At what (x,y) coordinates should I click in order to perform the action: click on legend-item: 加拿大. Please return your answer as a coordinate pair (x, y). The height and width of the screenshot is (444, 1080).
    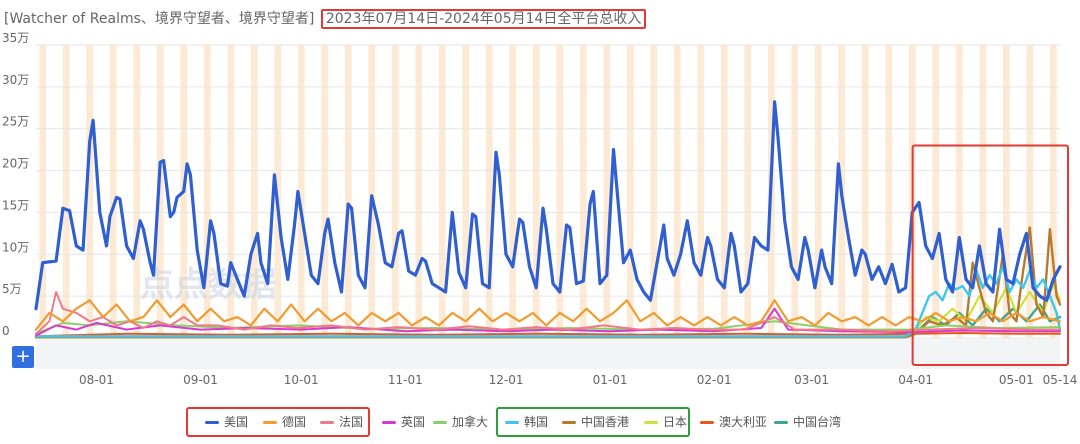
    Looking at the image, I should click on (460, 421).